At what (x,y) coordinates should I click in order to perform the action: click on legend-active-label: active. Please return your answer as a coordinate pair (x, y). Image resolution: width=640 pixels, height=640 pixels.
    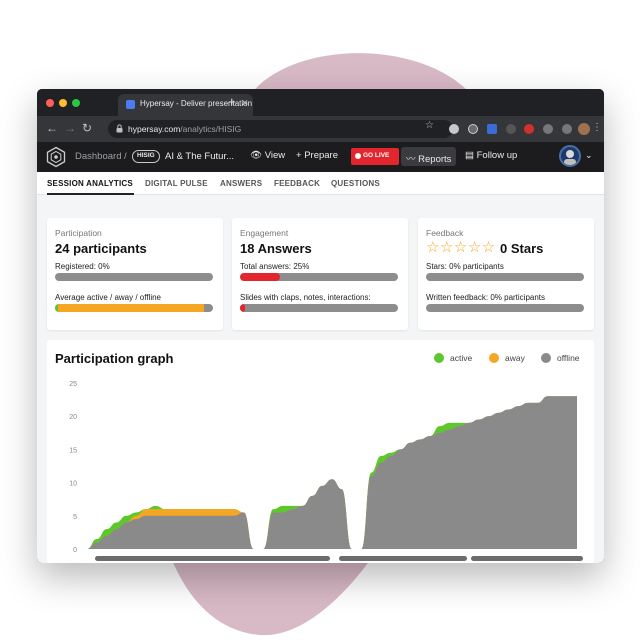
    Looking at the image, I should click on (461, 358).